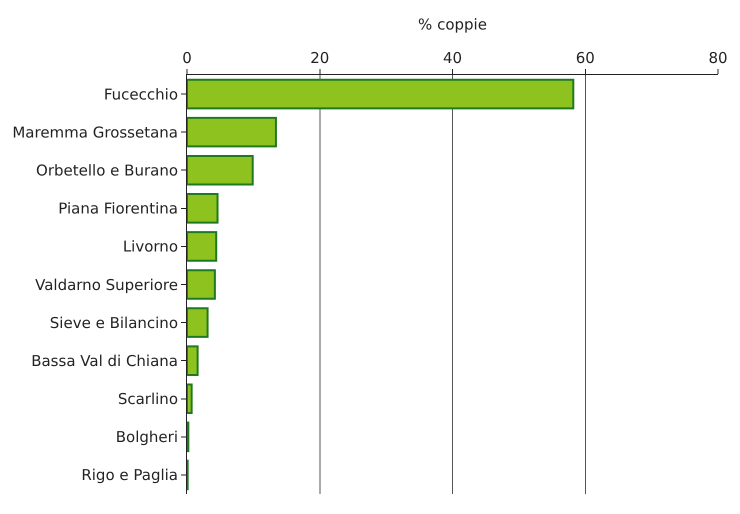  Describe the element at coordinates (95, 132) in the screenshot. I see `y-tick-label: Maremma Grossetana` at that location.